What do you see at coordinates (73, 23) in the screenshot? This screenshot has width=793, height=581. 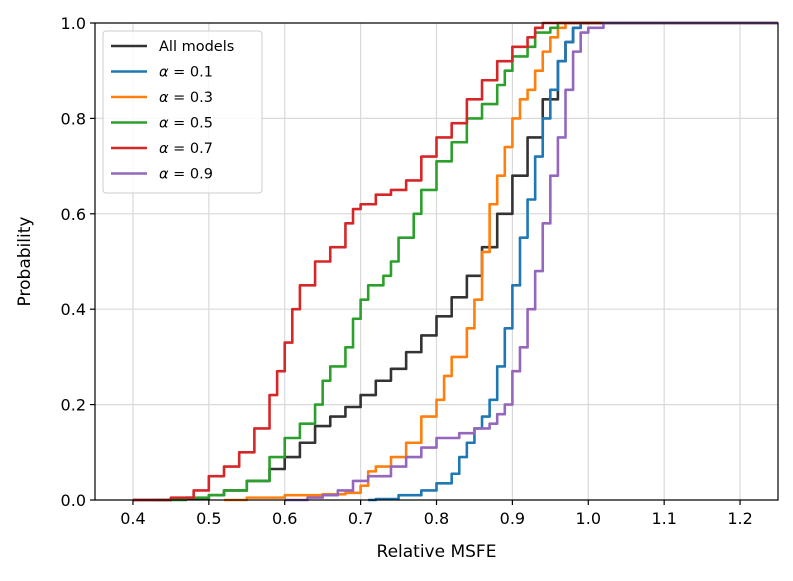 I see `y-tick-label: 1.0` at bounding box center [73, 23].